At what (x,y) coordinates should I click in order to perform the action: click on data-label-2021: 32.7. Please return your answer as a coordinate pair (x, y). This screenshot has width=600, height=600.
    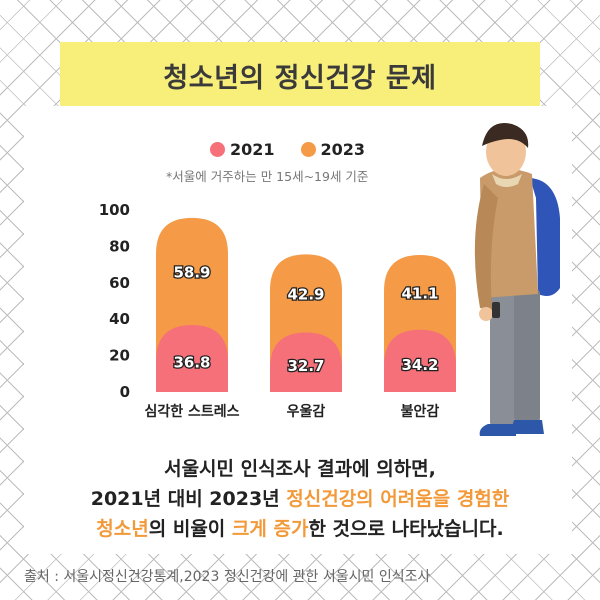
    Looking at the image, I should click on (305, 366).